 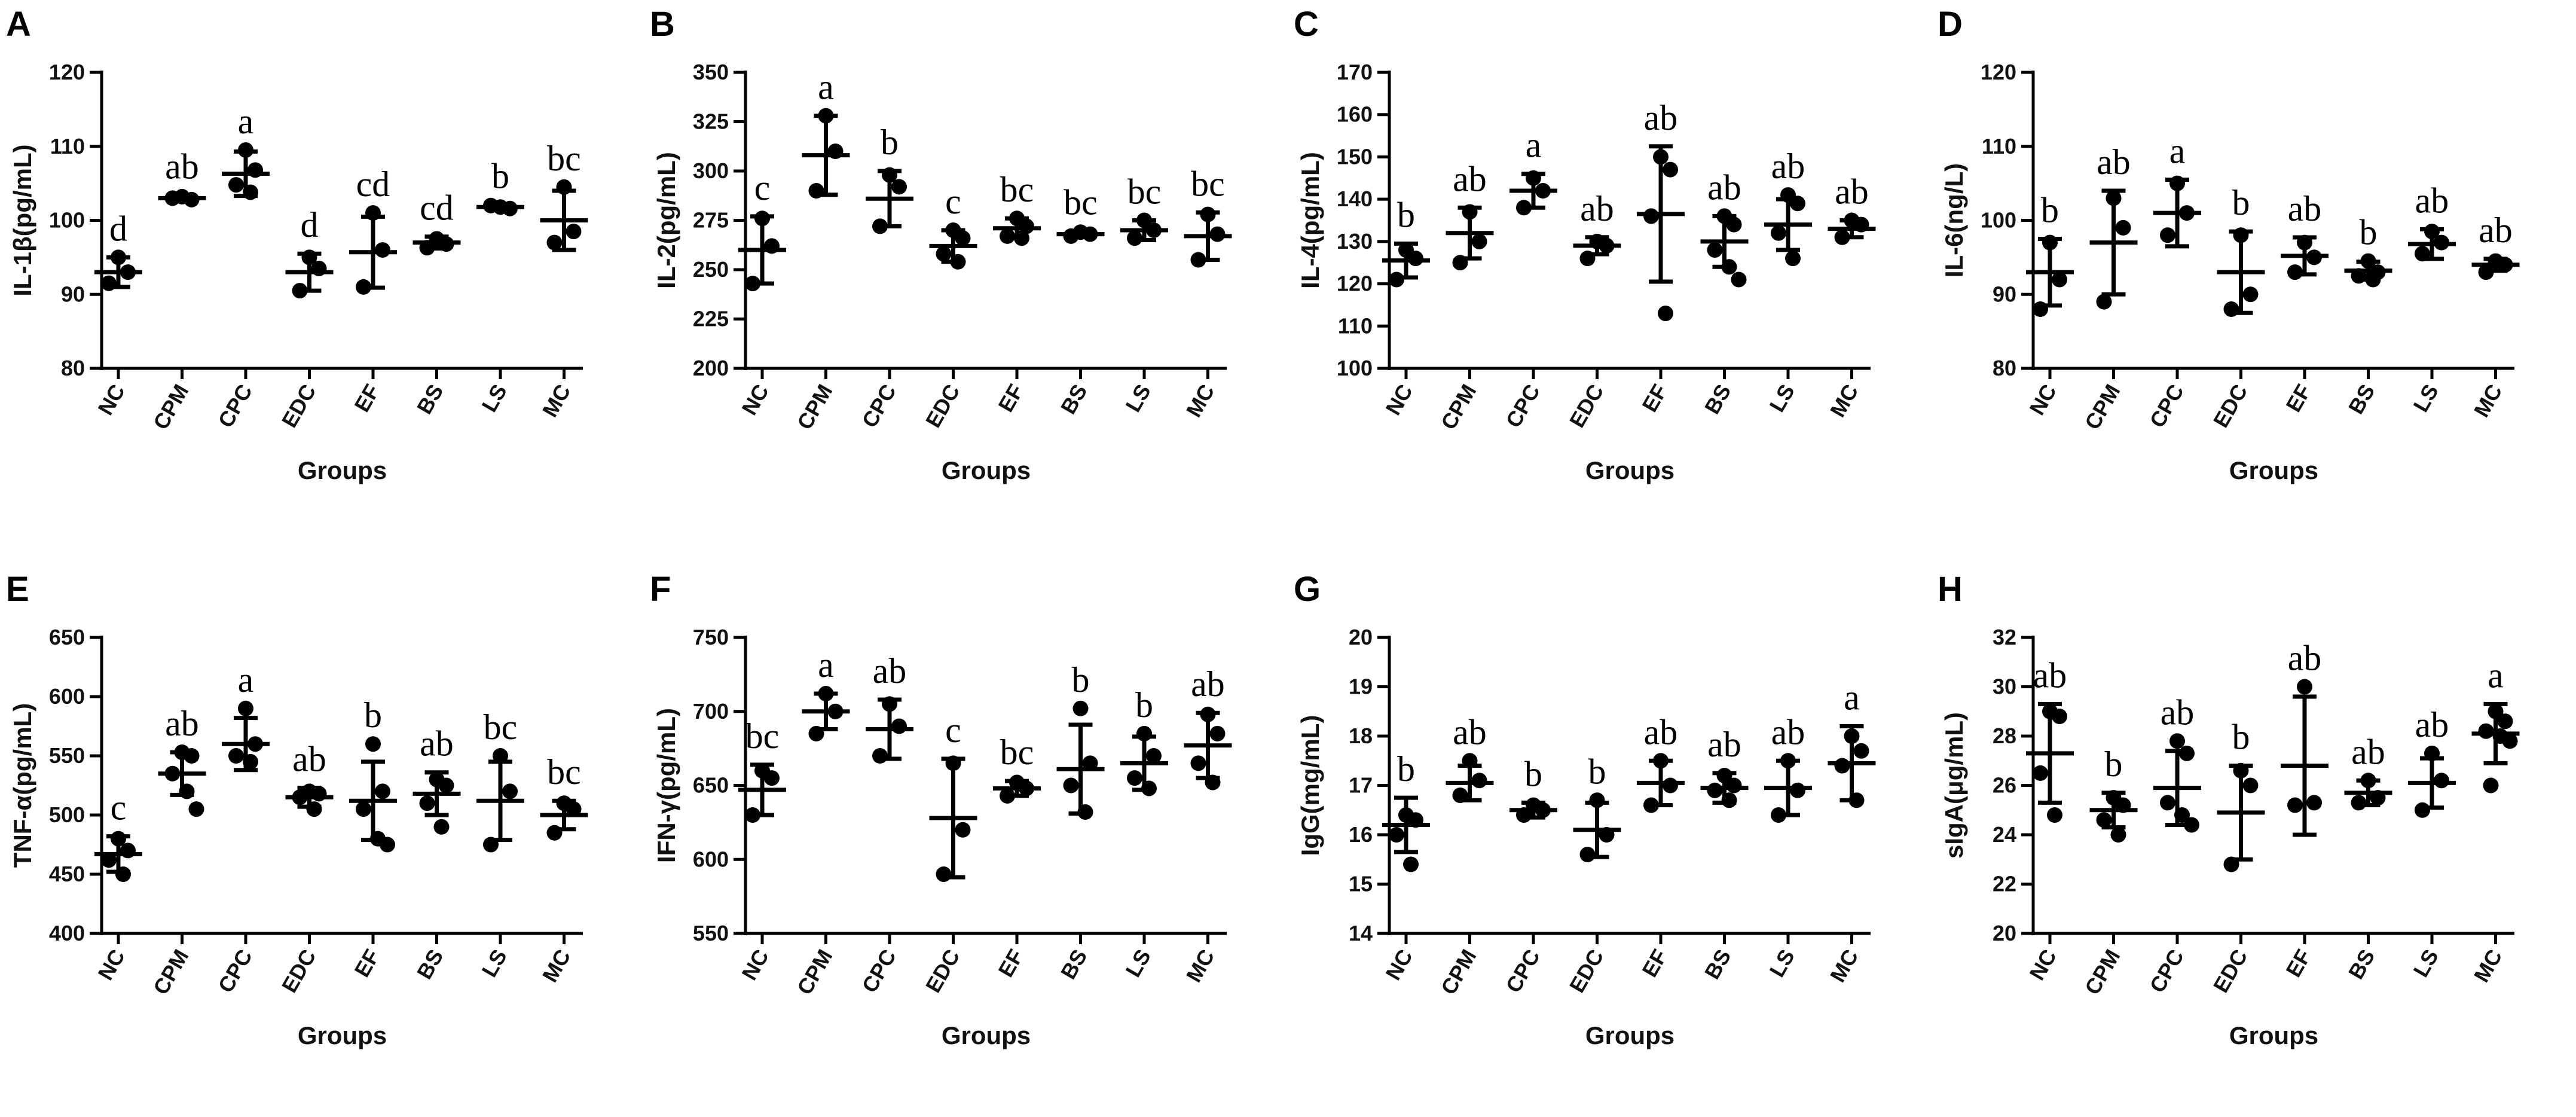 What do you see at coordinates (1355, 72) in the screenshot?
I see `y-tick-label: 170` at bounding box center [1355, 72].